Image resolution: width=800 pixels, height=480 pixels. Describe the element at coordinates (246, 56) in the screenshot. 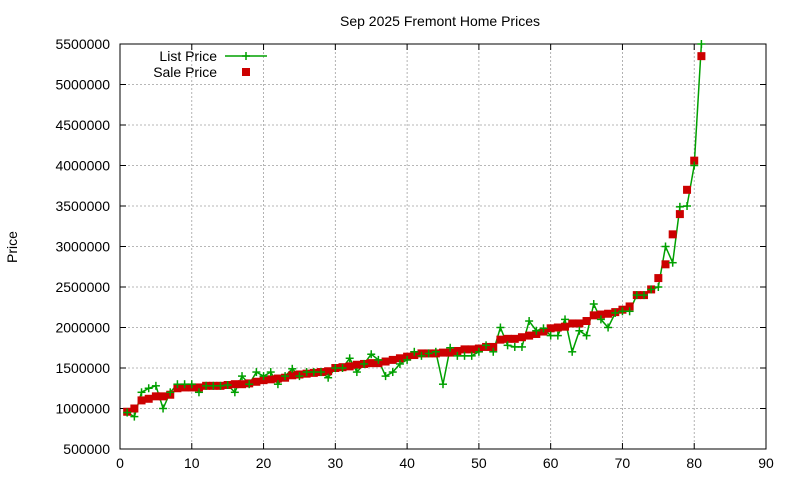

I see `legend-marker-list-price` at that location.